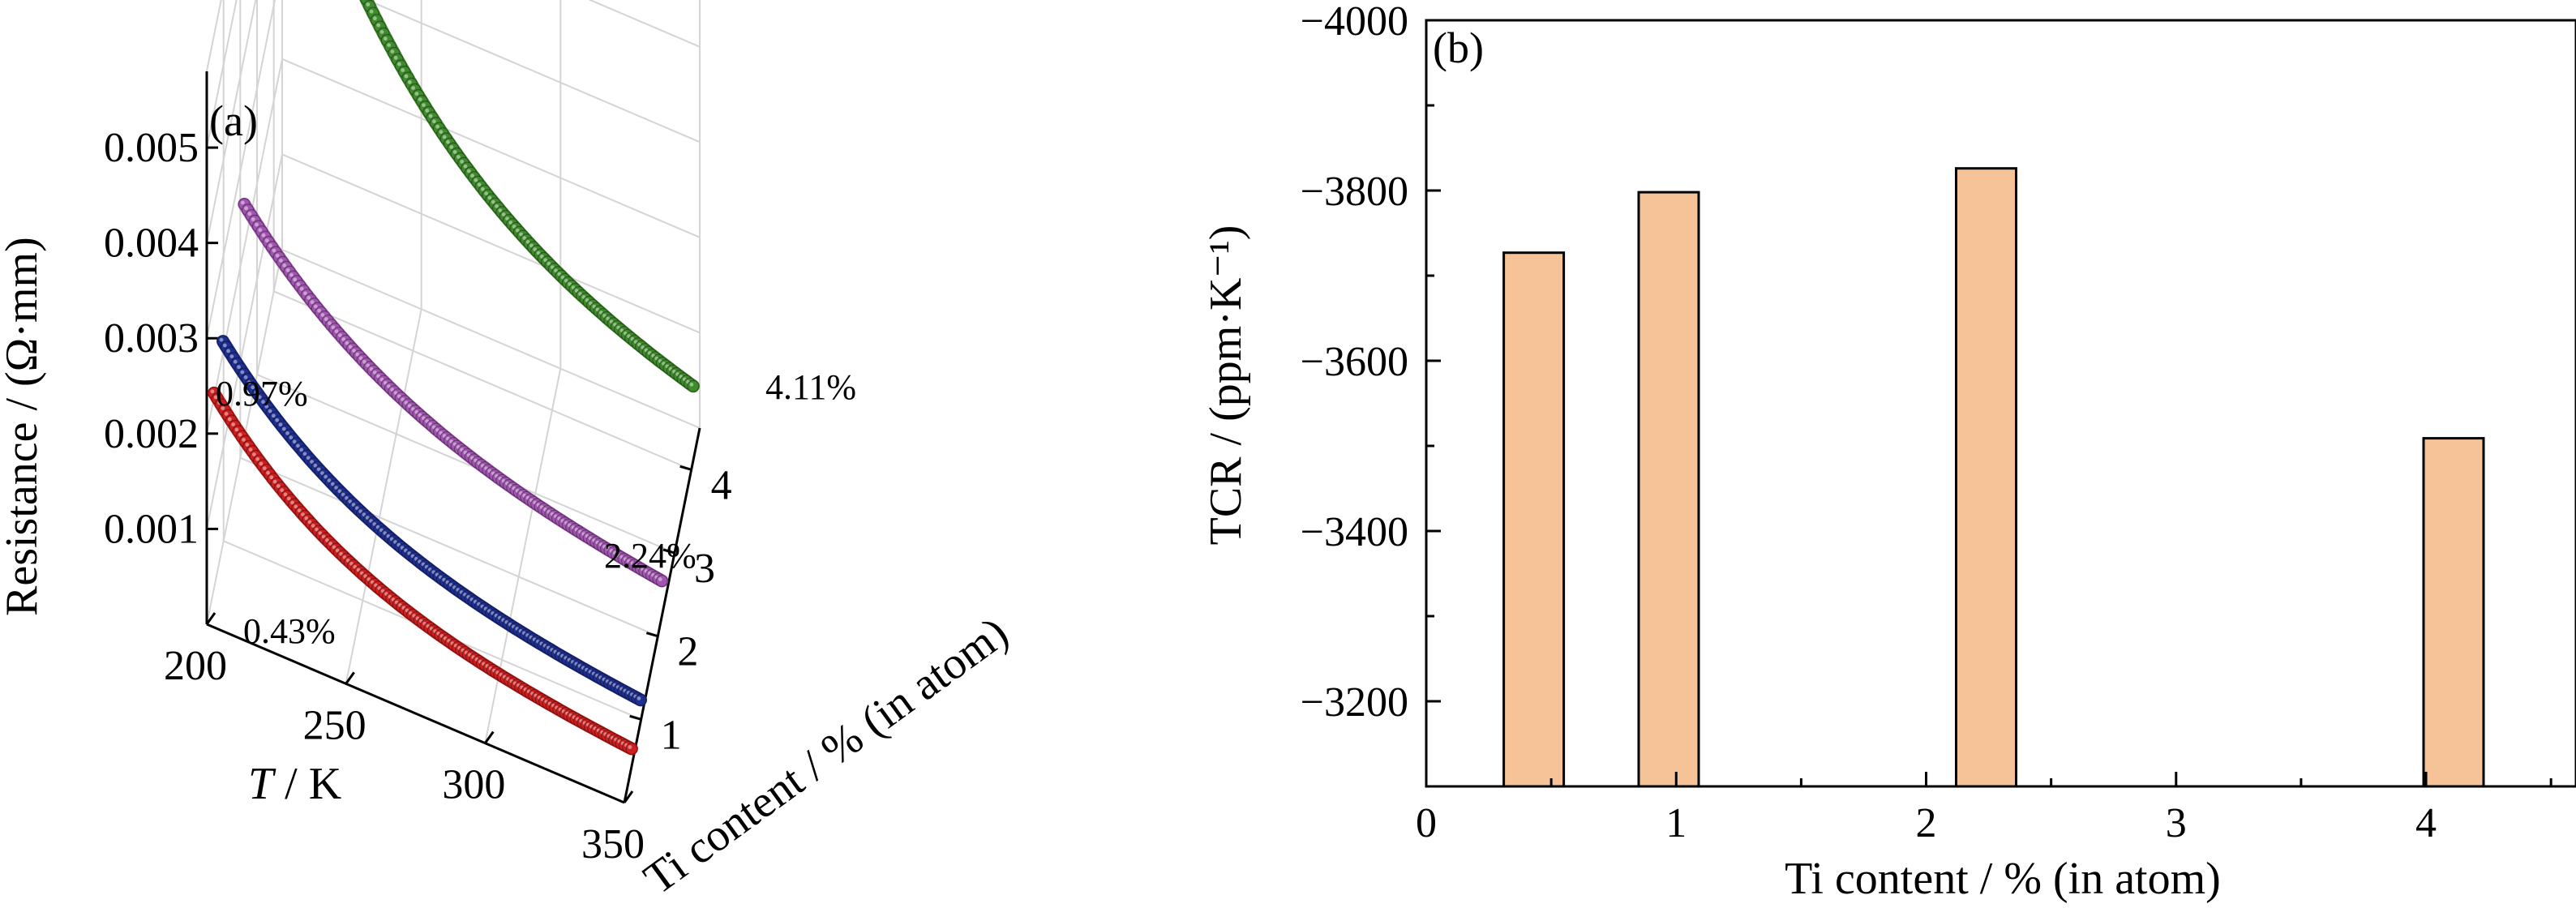 This screenshot has width=2576, height=908. What do you see at coordinates (687, 652) in the screenshot?
I see `panel-a-y-tick-label: 2` at bounding box center [687, 652].